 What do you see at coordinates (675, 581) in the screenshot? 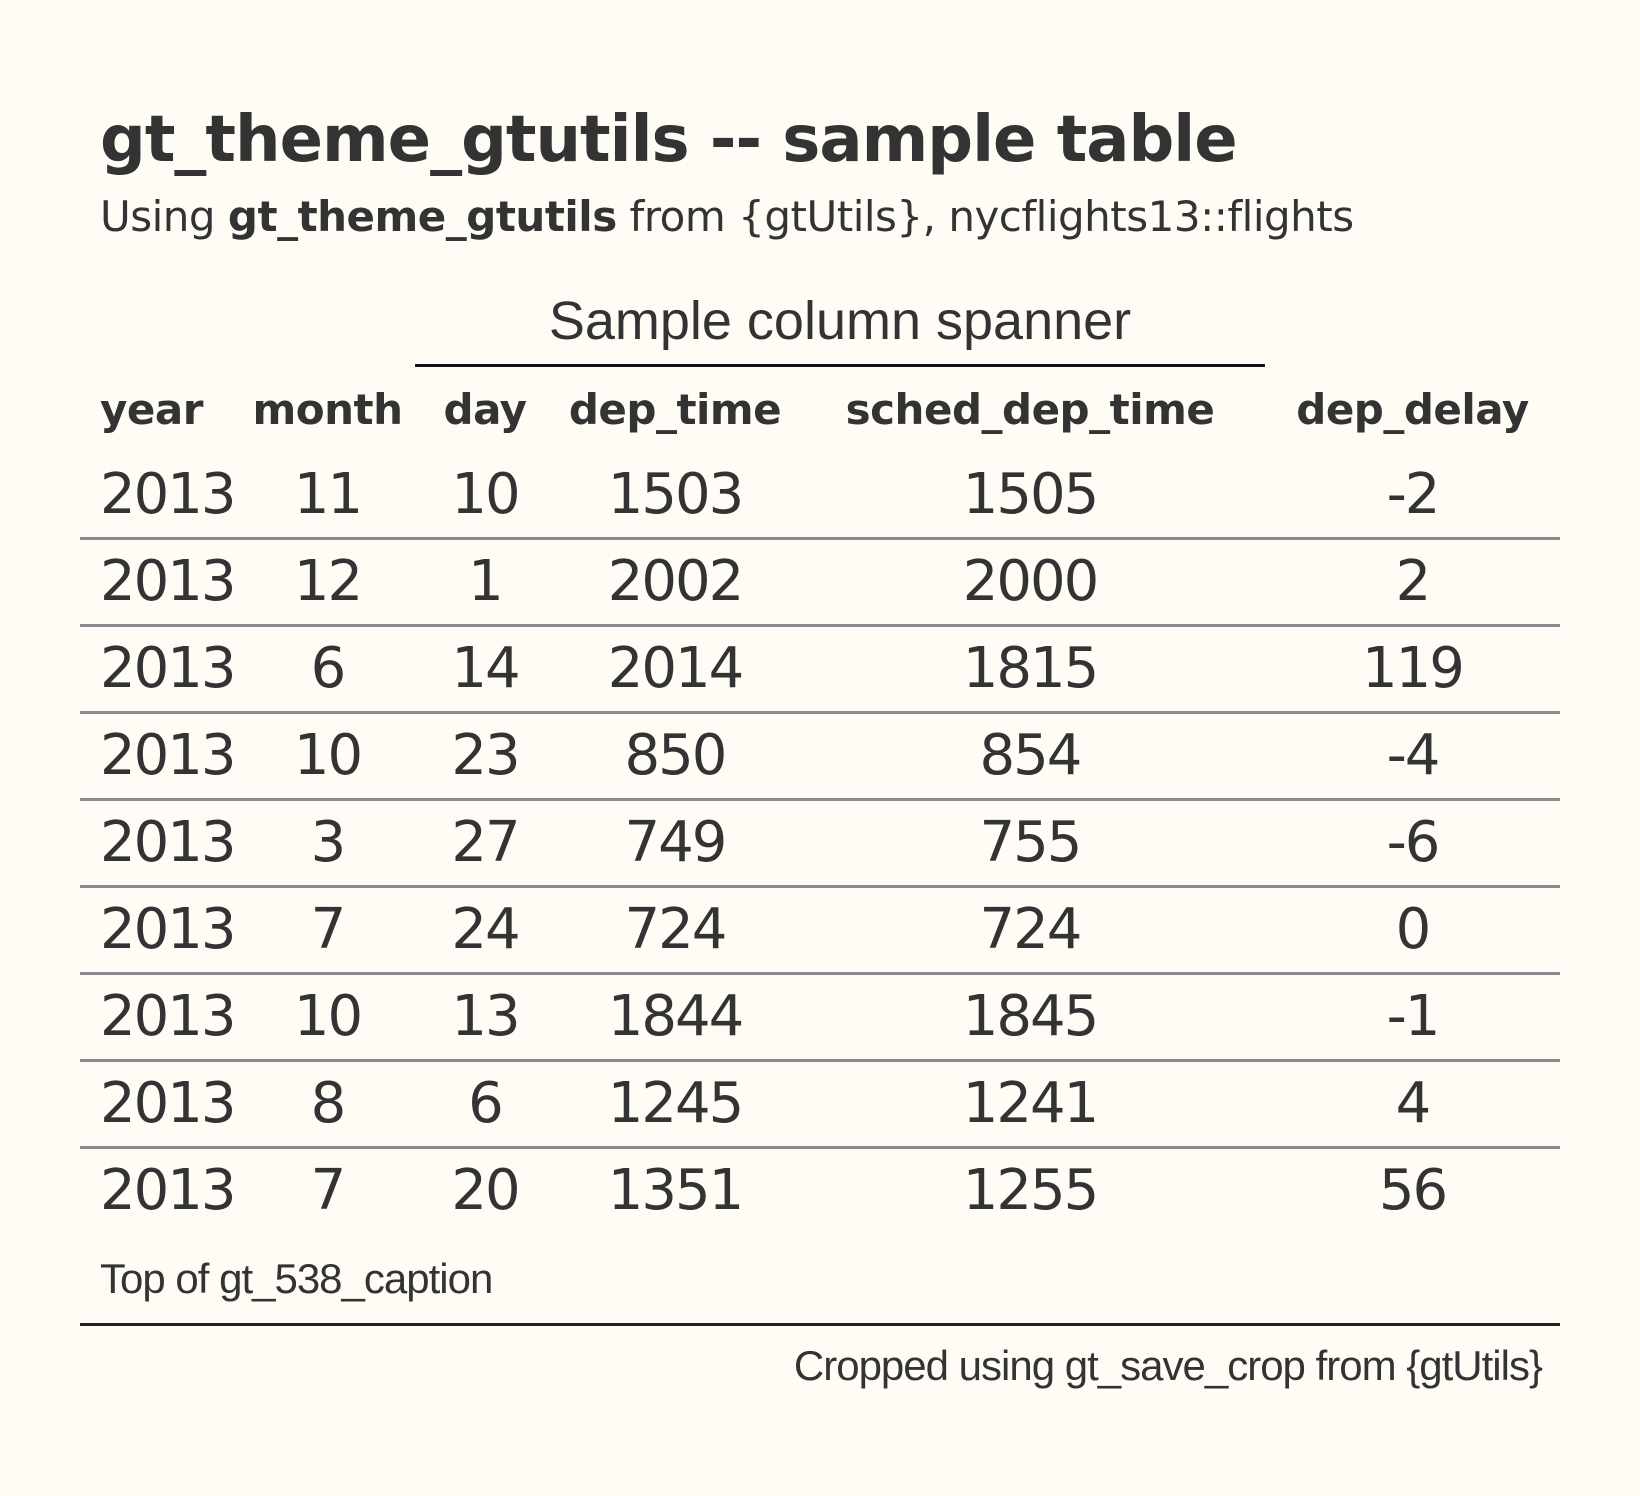
I see `cell-dep-time: 2002` at bounding box center [675, 581].